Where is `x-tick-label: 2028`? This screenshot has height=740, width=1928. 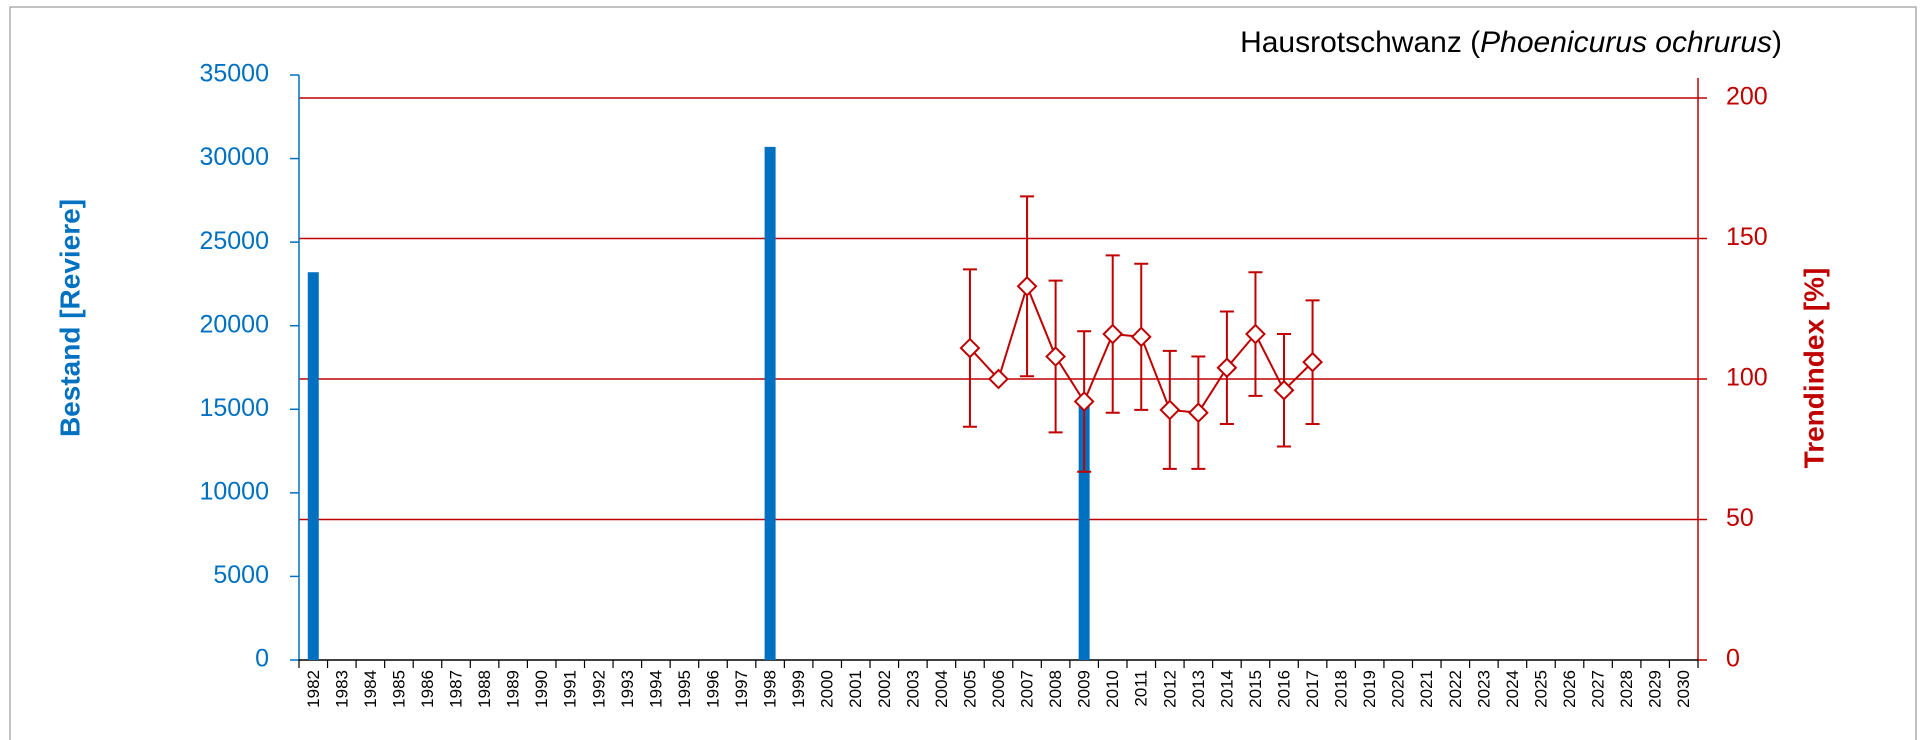
x-tick-label: 2028 is located at coordinates (1626, 689).